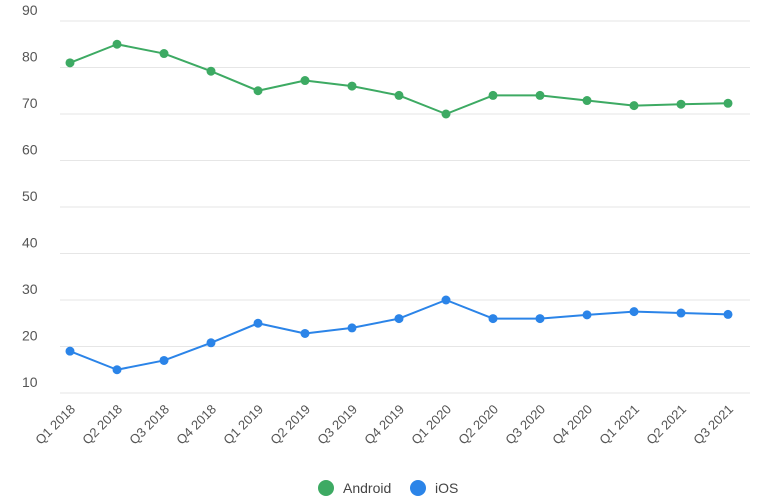 Image resolution: width=768 pixels, height=502 pixels. Describe the element at coordinates (619, 425) in the screenshot. I see `x-tick-label: Q1 2021` at that location.